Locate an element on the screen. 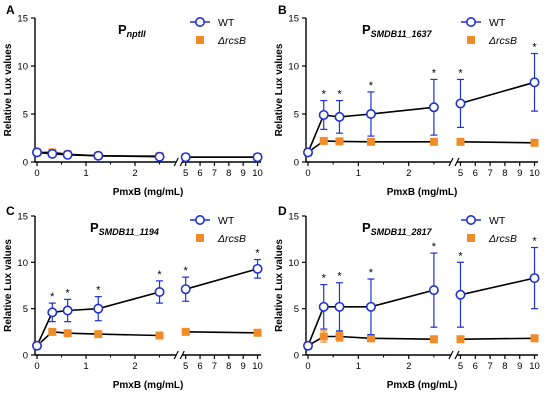 The image size is (550, 406). chart-title-subscript: SMDB11_1194 is located at coordinates (129, 232).